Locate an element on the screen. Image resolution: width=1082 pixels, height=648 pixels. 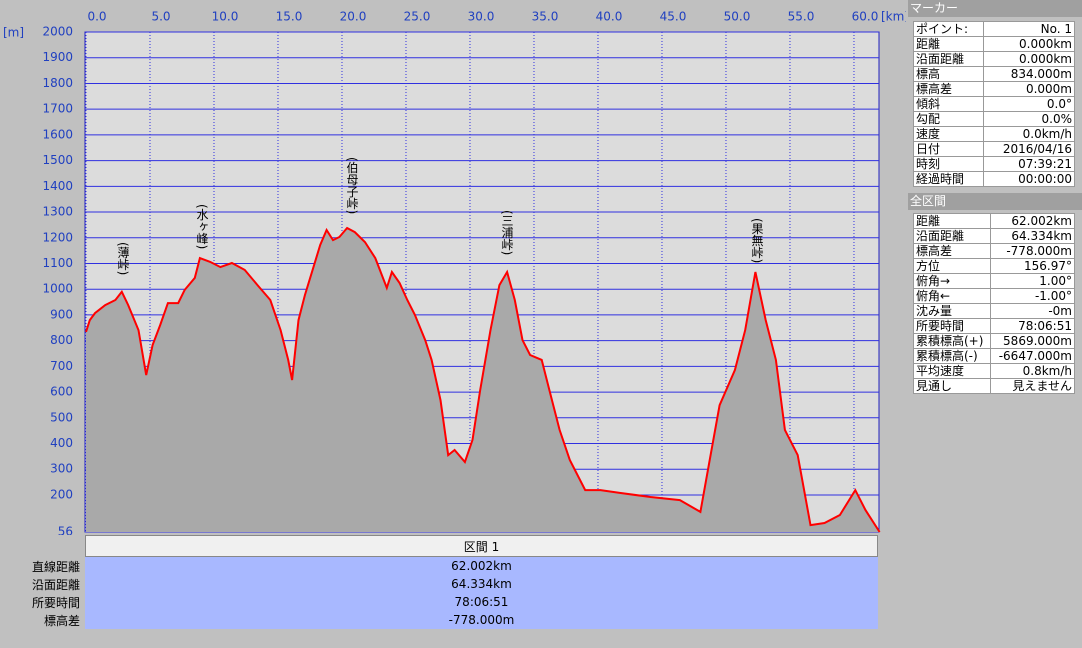
value: 62.002km is located at coordinates (1032, 221).